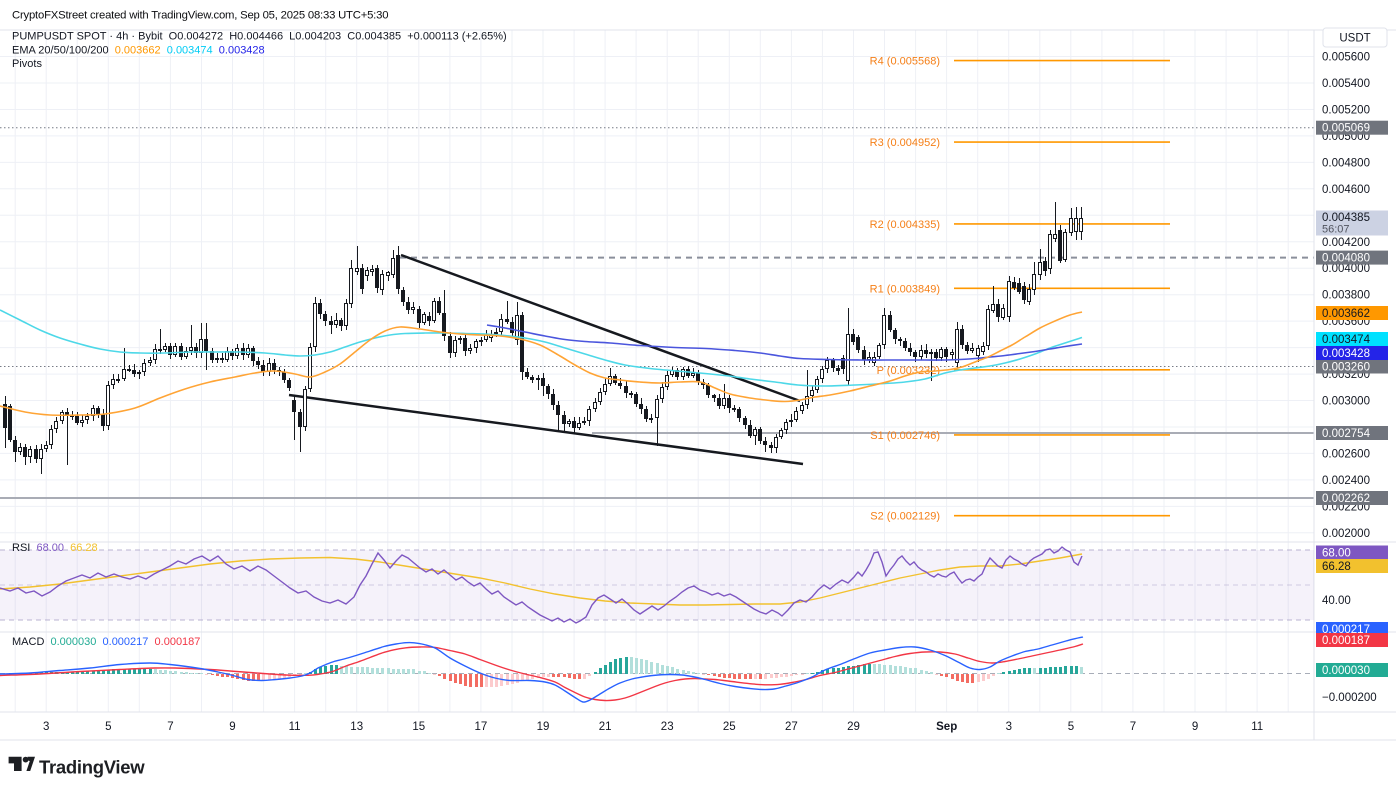 This screenshot has height=789, width=1396. Describe the element at coordinates (1336, 554) in the screenshot. I see `svg-text: 68.00` at that location.